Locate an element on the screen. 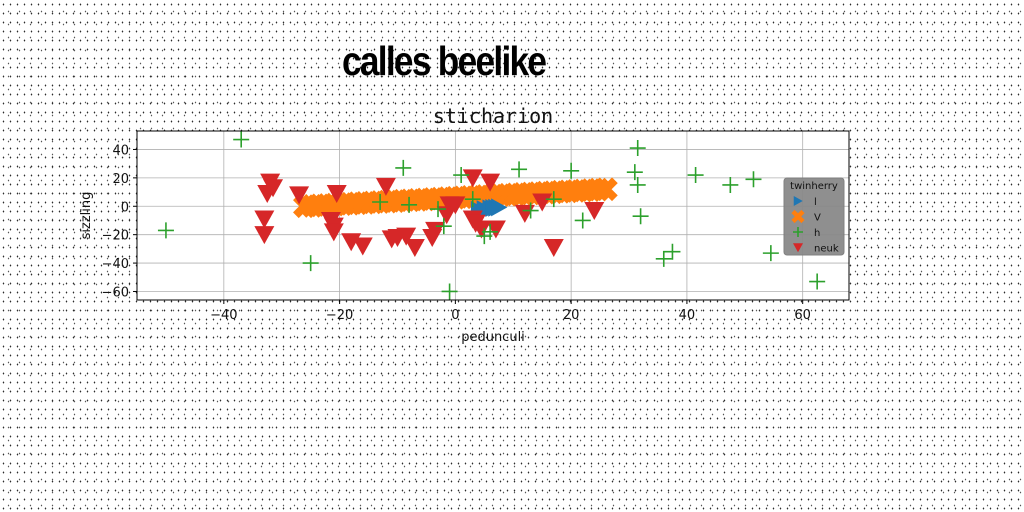  x-tick-label: 20 is located at coordinates (571, 315).